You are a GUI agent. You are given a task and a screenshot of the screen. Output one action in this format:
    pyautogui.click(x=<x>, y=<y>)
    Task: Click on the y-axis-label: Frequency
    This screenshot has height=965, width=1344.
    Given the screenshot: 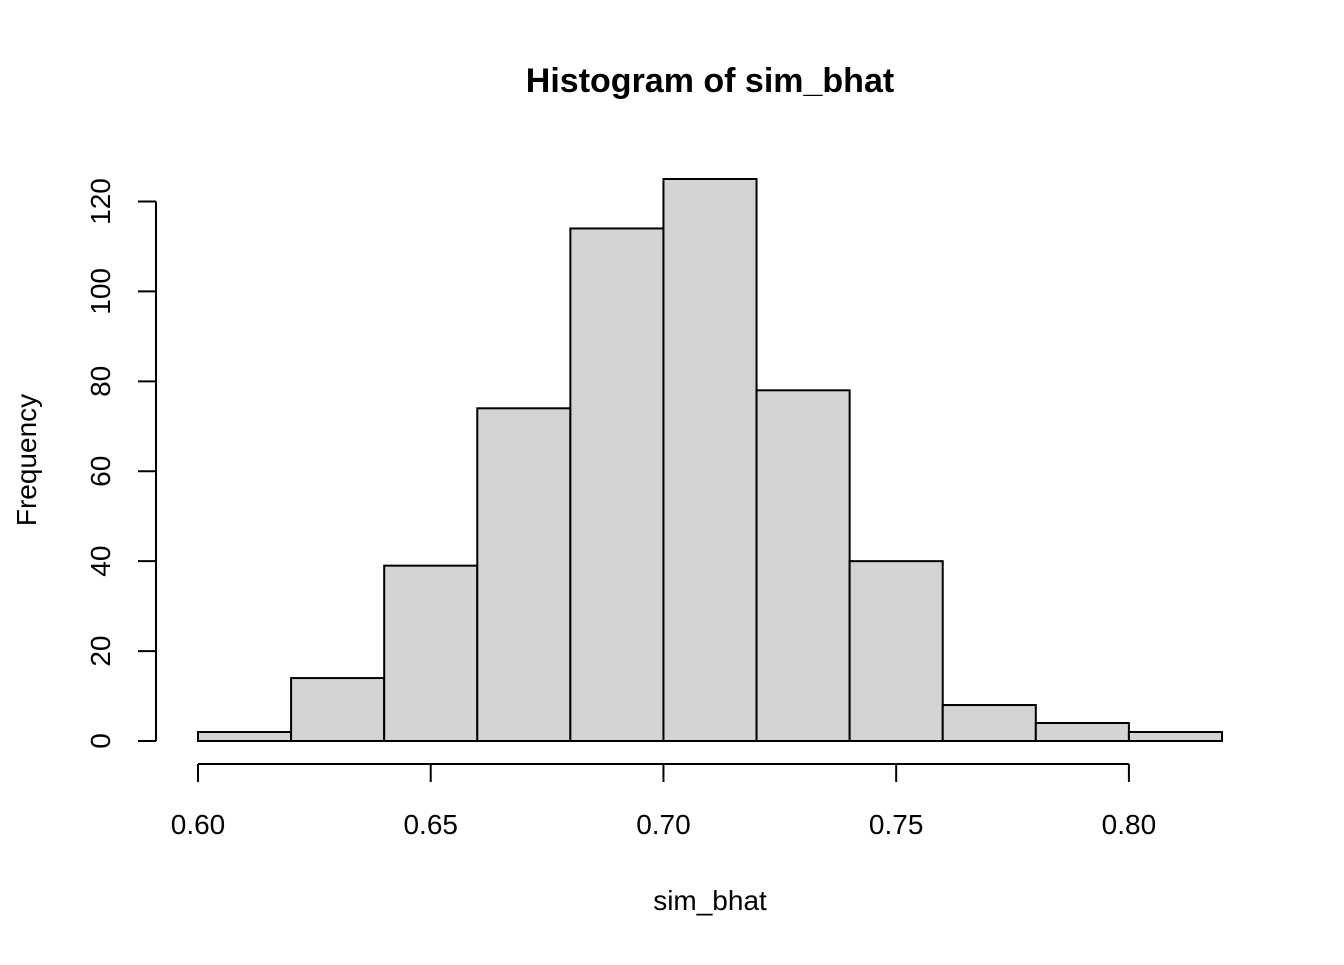 What is the action you would take?
    pyautogui.click(x=26, y=460)
    